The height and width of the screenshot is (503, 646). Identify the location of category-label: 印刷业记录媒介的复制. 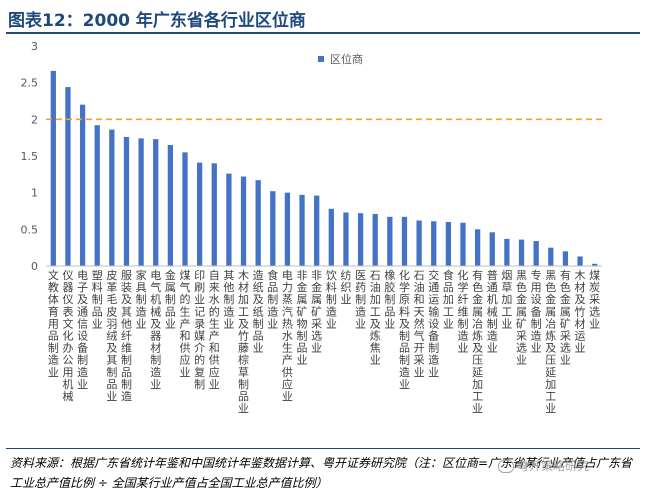
(199, 330).